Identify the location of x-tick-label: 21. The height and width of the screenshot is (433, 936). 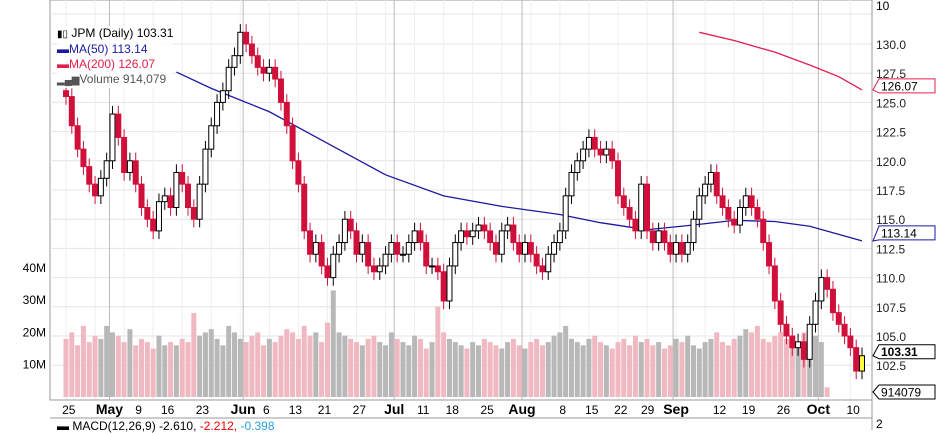
(325, 410).